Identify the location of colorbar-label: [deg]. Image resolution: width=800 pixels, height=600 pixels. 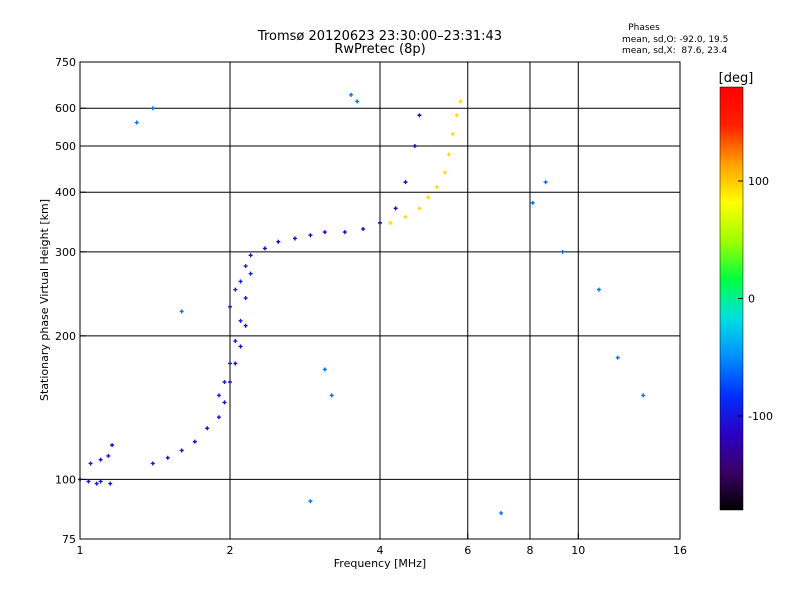
(736, 78).